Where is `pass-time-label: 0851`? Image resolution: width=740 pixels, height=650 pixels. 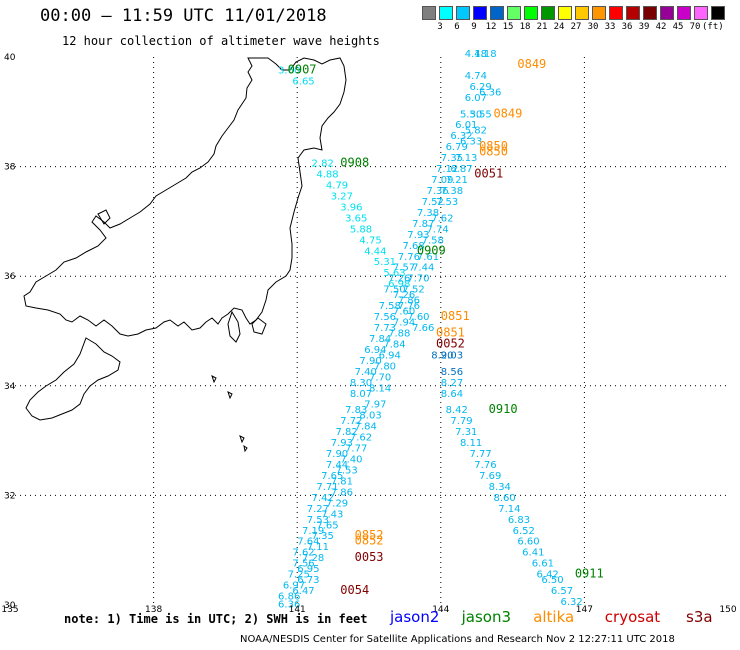 pass-time-label: 0851 is located at coordinates (455, 316).